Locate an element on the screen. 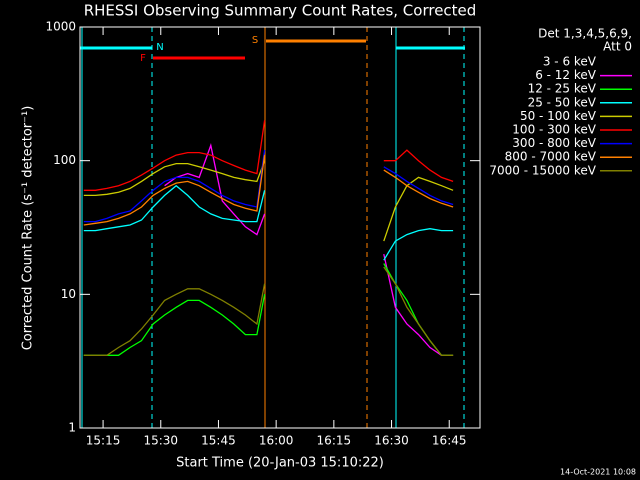 The image size is (640, 480). legend-label: 300 - 800 keV is located at coordinates (554, 143).